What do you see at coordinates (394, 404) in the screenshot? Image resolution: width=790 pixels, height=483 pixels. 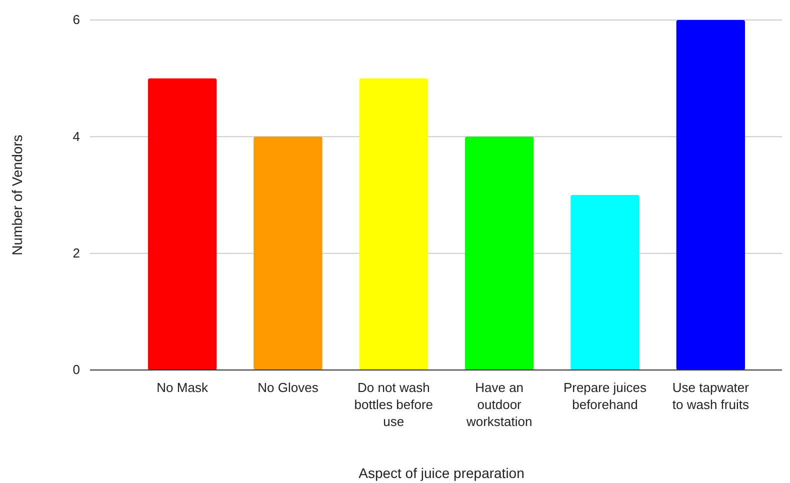 I see `x-tick-label: Do not wash bottles before use` at bounding box center [394, 404].